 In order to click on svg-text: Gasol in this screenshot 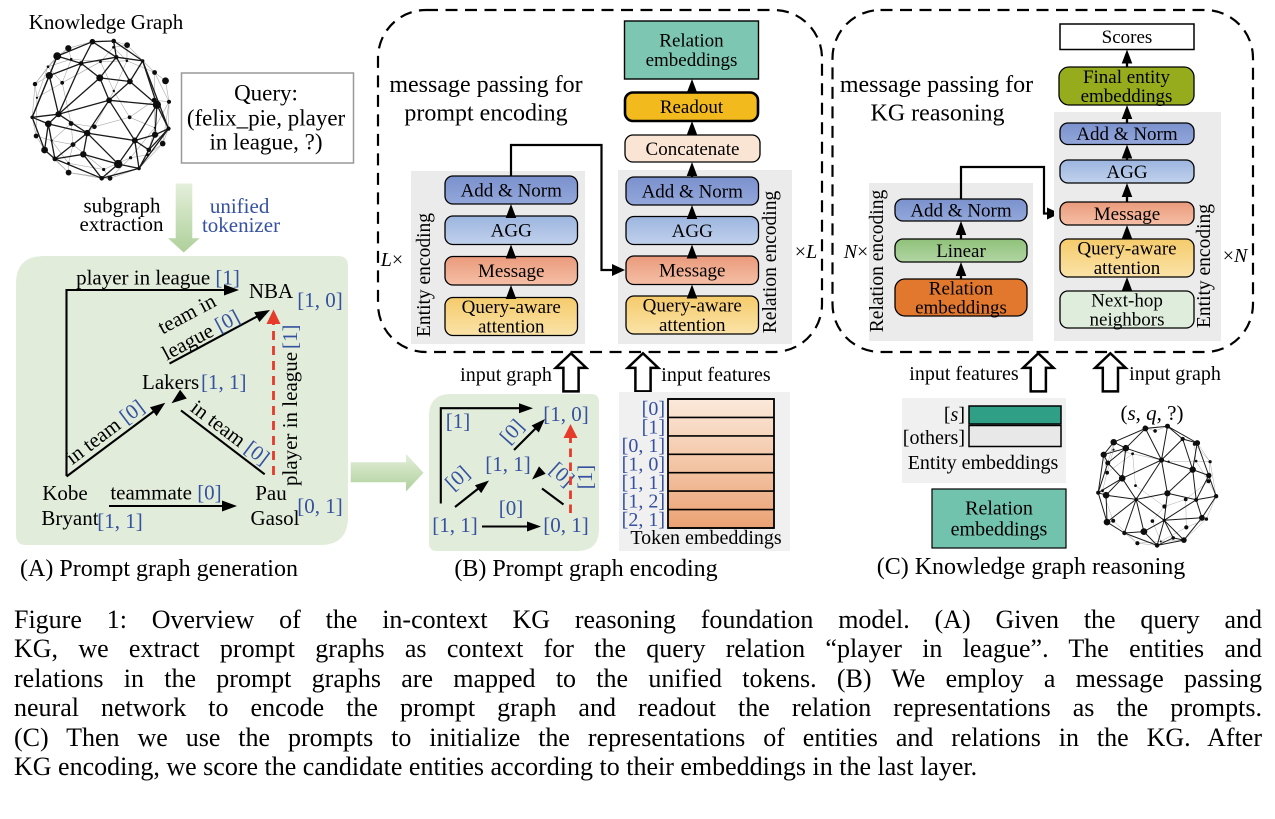, I will do `click(275, 518)`.